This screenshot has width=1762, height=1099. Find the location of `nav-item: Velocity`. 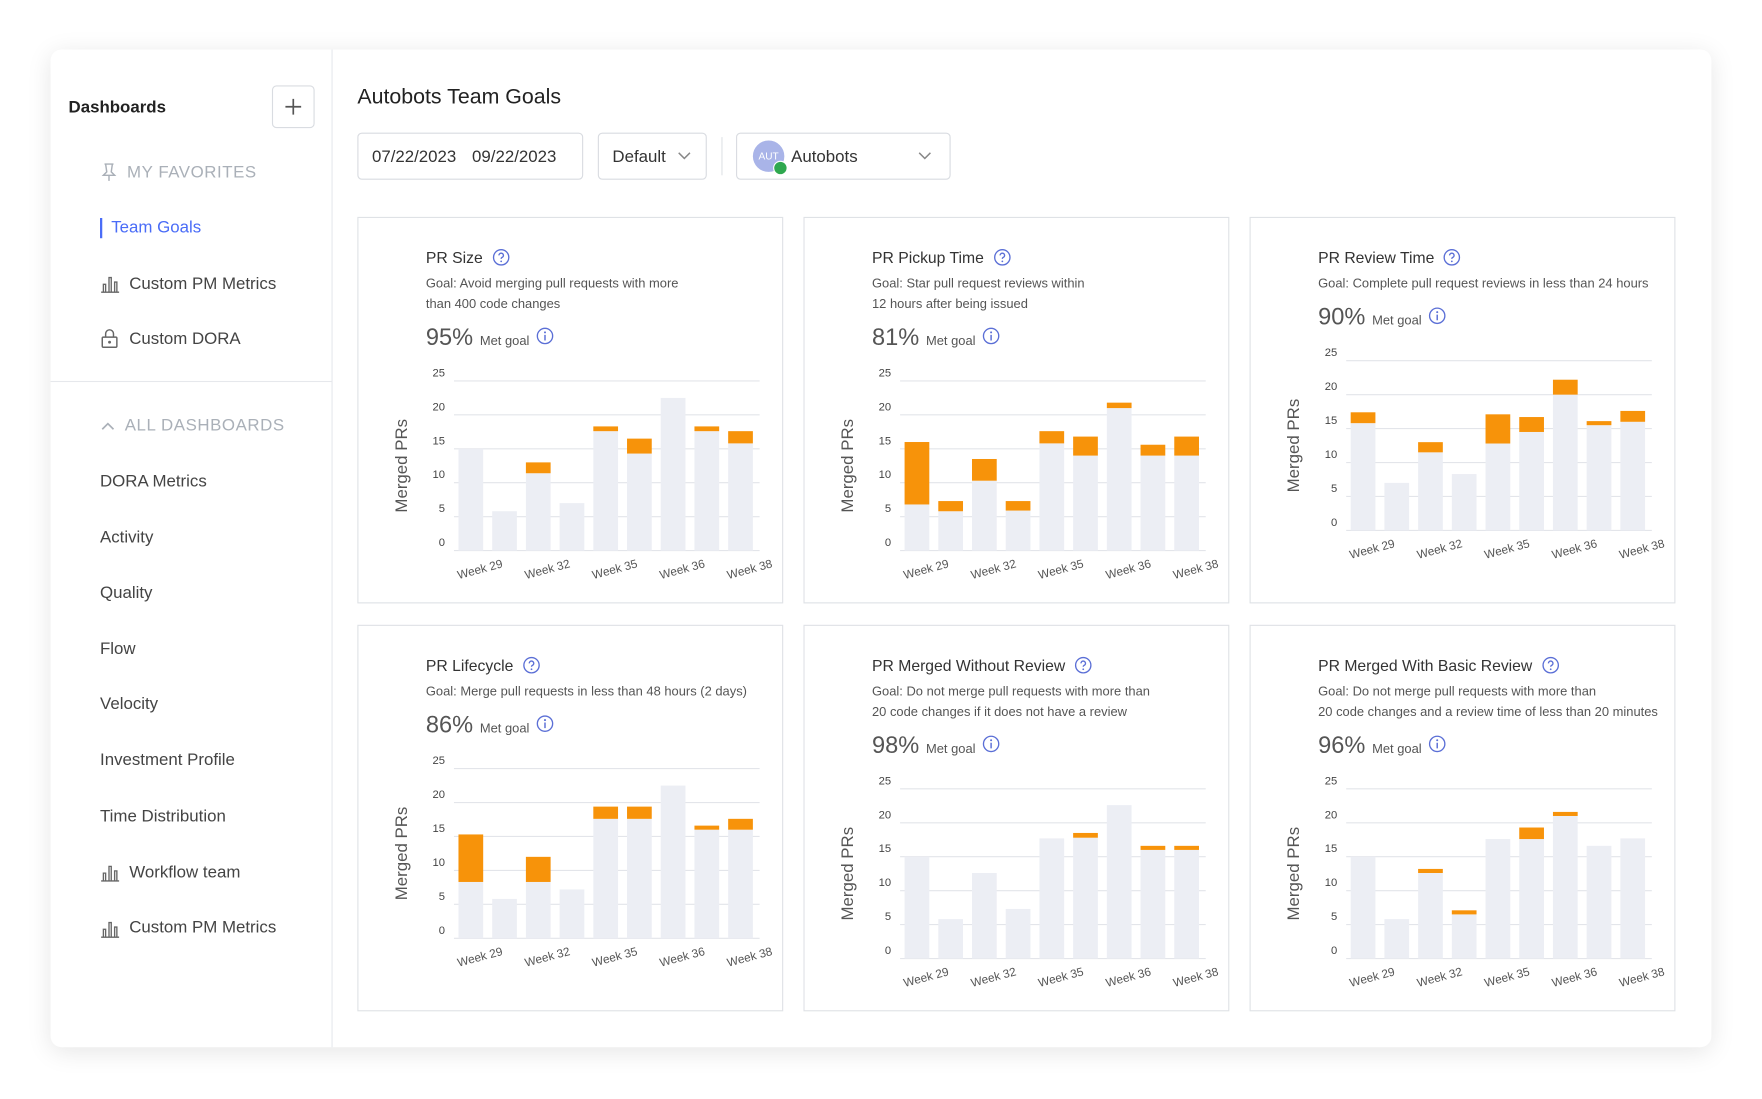

nav-item: Velocity is located at coordinates (129, 704).